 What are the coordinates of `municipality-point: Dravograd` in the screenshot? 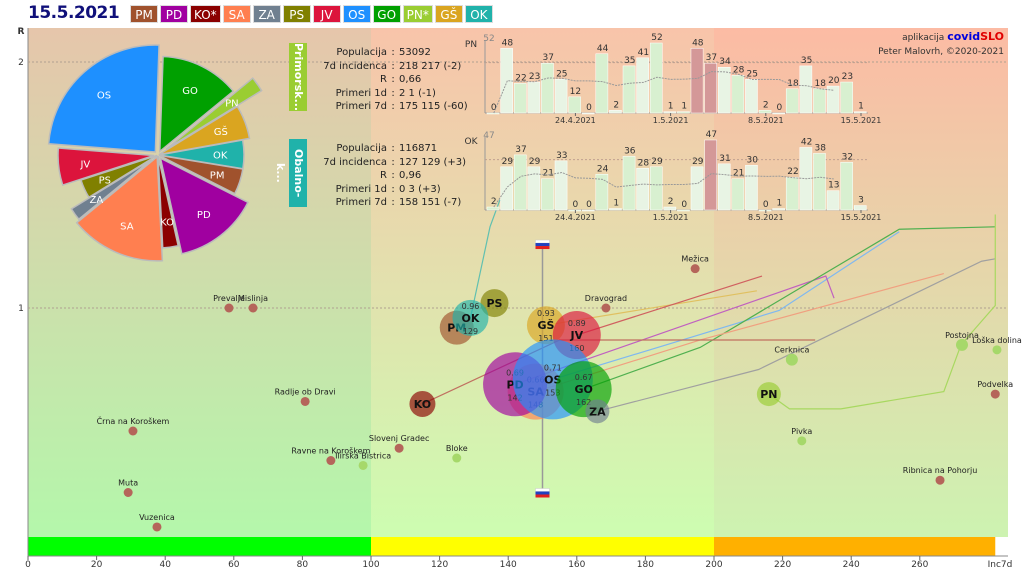 It's located at (606, 303).